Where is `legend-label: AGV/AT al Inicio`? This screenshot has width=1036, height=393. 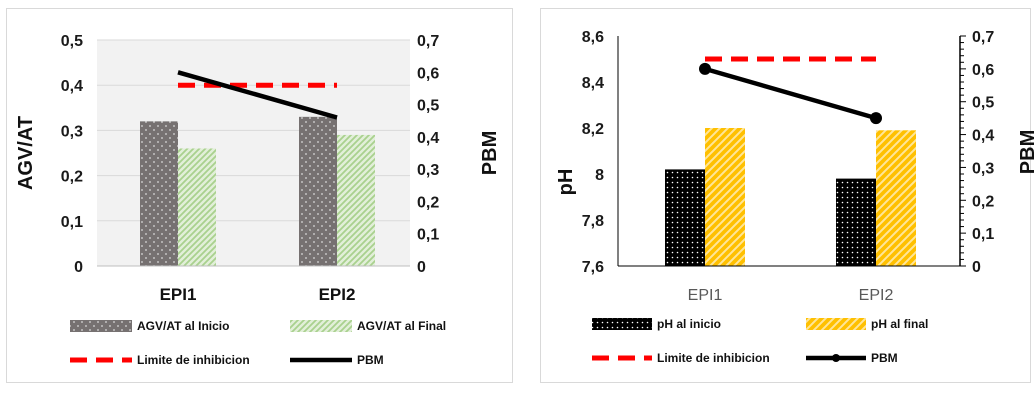
legend-label: AGV/AT al Inicio is located at coordinates (183, 326).